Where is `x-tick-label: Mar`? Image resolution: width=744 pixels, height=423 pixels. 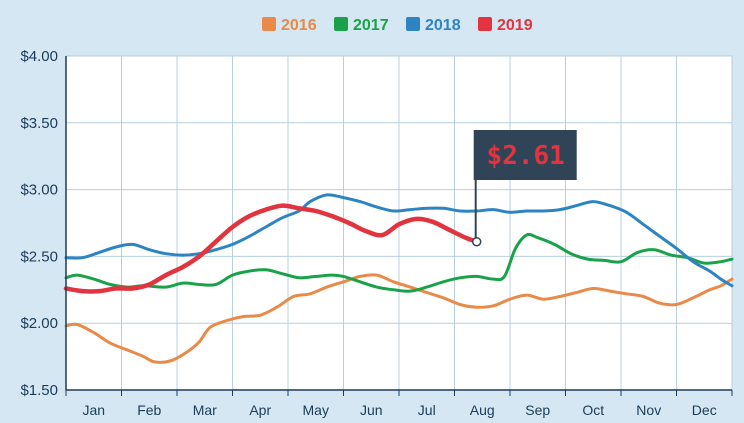
x-tick-label: Mar is located at coordinates (205, 410).